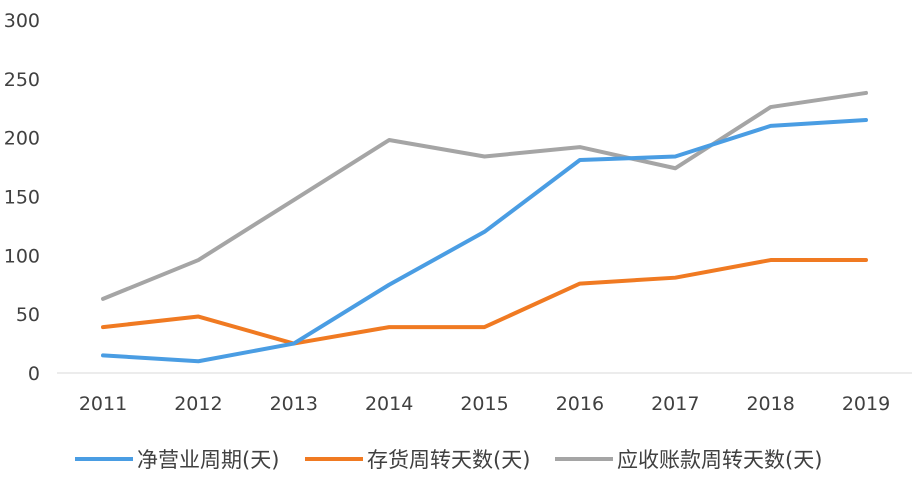 This screenshot has width=924, height=486. Describe the element at coordinates (208, 460) in the screenshot. I see `legend-label: 净营业周期(天)` at that location.